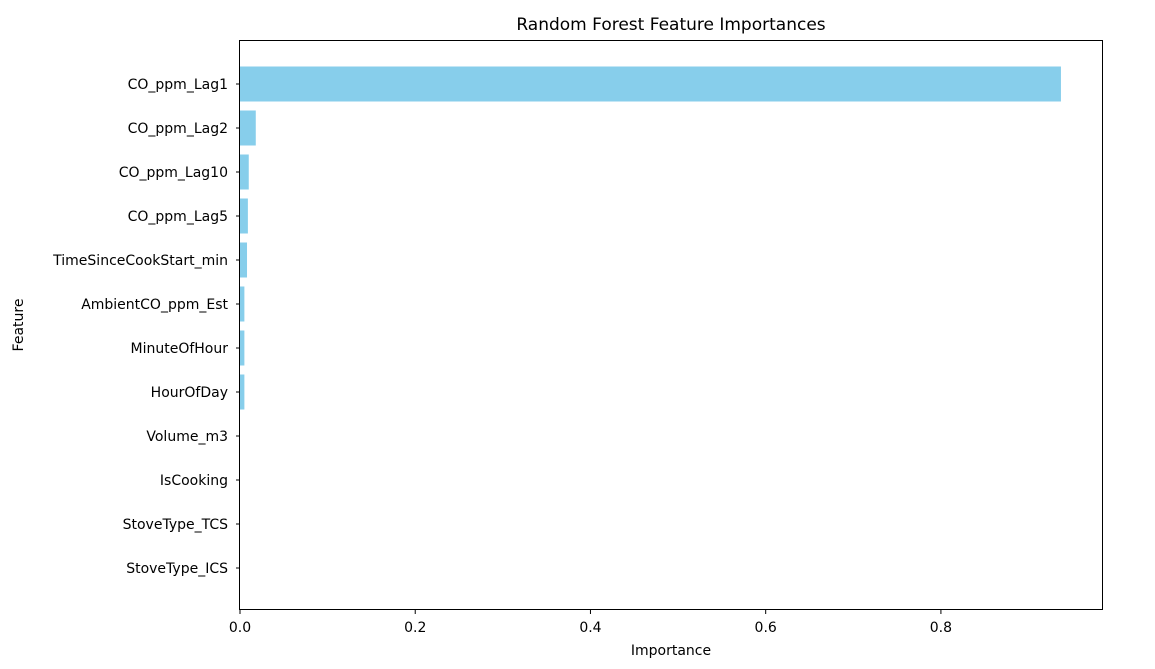  What do you see at coordinates (187, 437) in the screenshot?
I see `y-tick-label: Volume_m3` at bounding box center [187, 437].